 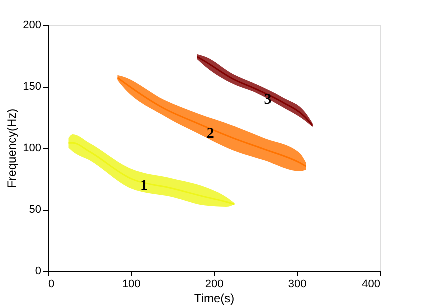 I want to click on x-tick-label: 300, so click(x=297, y=284).